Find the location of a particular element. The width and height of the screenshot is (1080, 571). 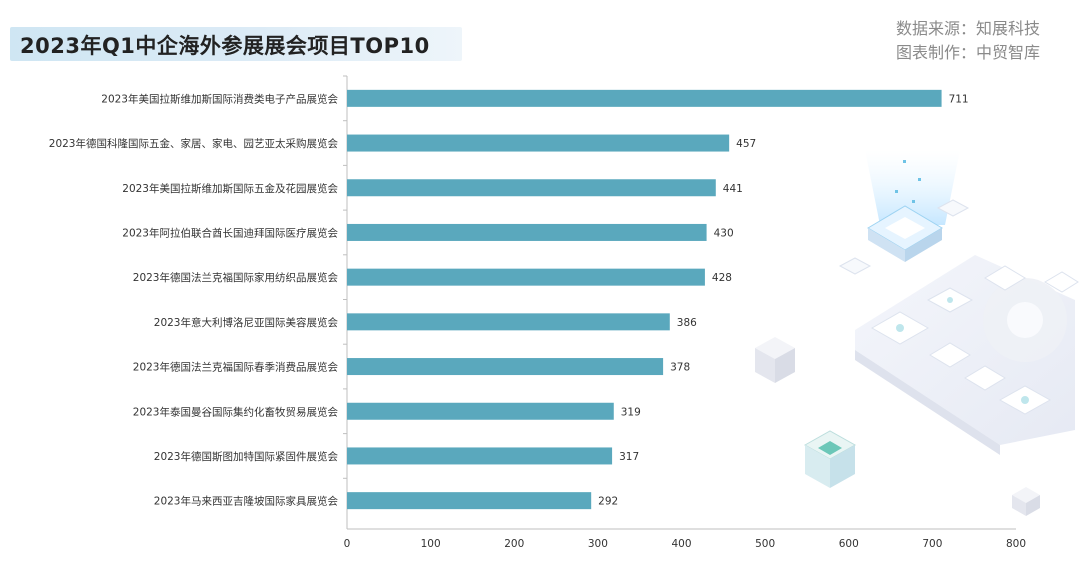

category-label: 2023年意大利博洛尼亚国际美容展览会 is located at coordinates (246, 322).